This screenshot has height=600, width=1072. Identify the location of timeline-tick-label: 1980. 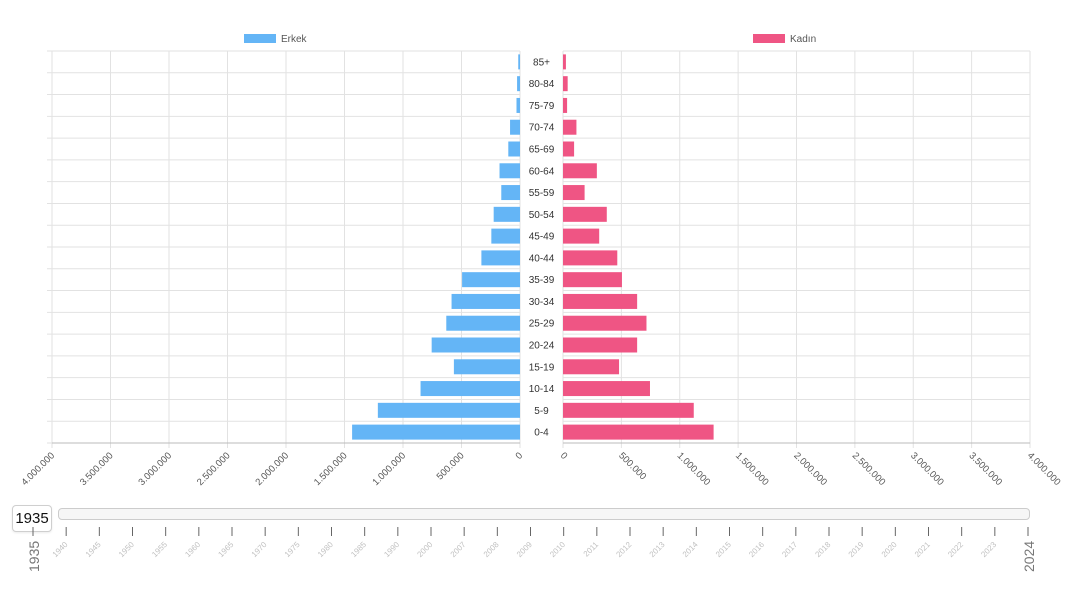
(325, 549).